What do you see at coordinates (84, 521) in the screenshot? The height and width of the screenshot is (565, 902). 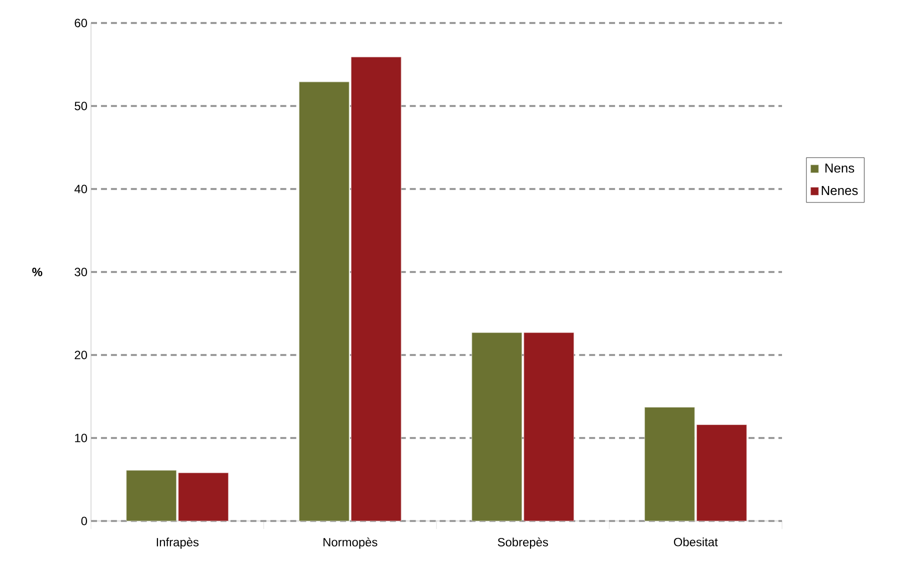 I see `y-tick-label: 0` at bounding box center [84, 521].